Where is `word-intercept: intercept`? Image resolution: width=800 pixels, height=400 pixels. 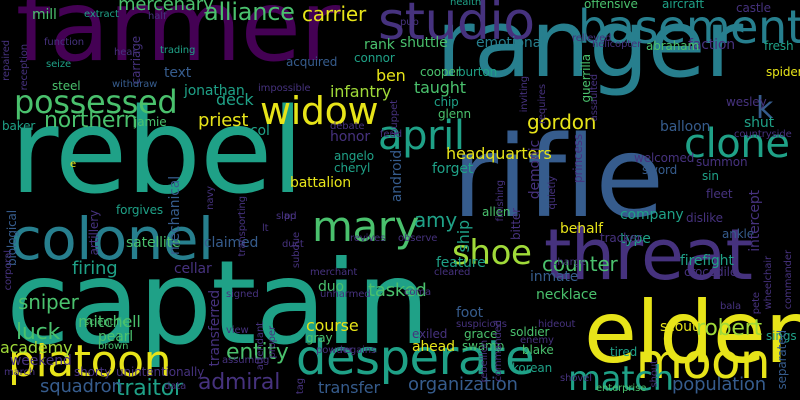 word-intercept: intercept is located at coordinates (755, 221).